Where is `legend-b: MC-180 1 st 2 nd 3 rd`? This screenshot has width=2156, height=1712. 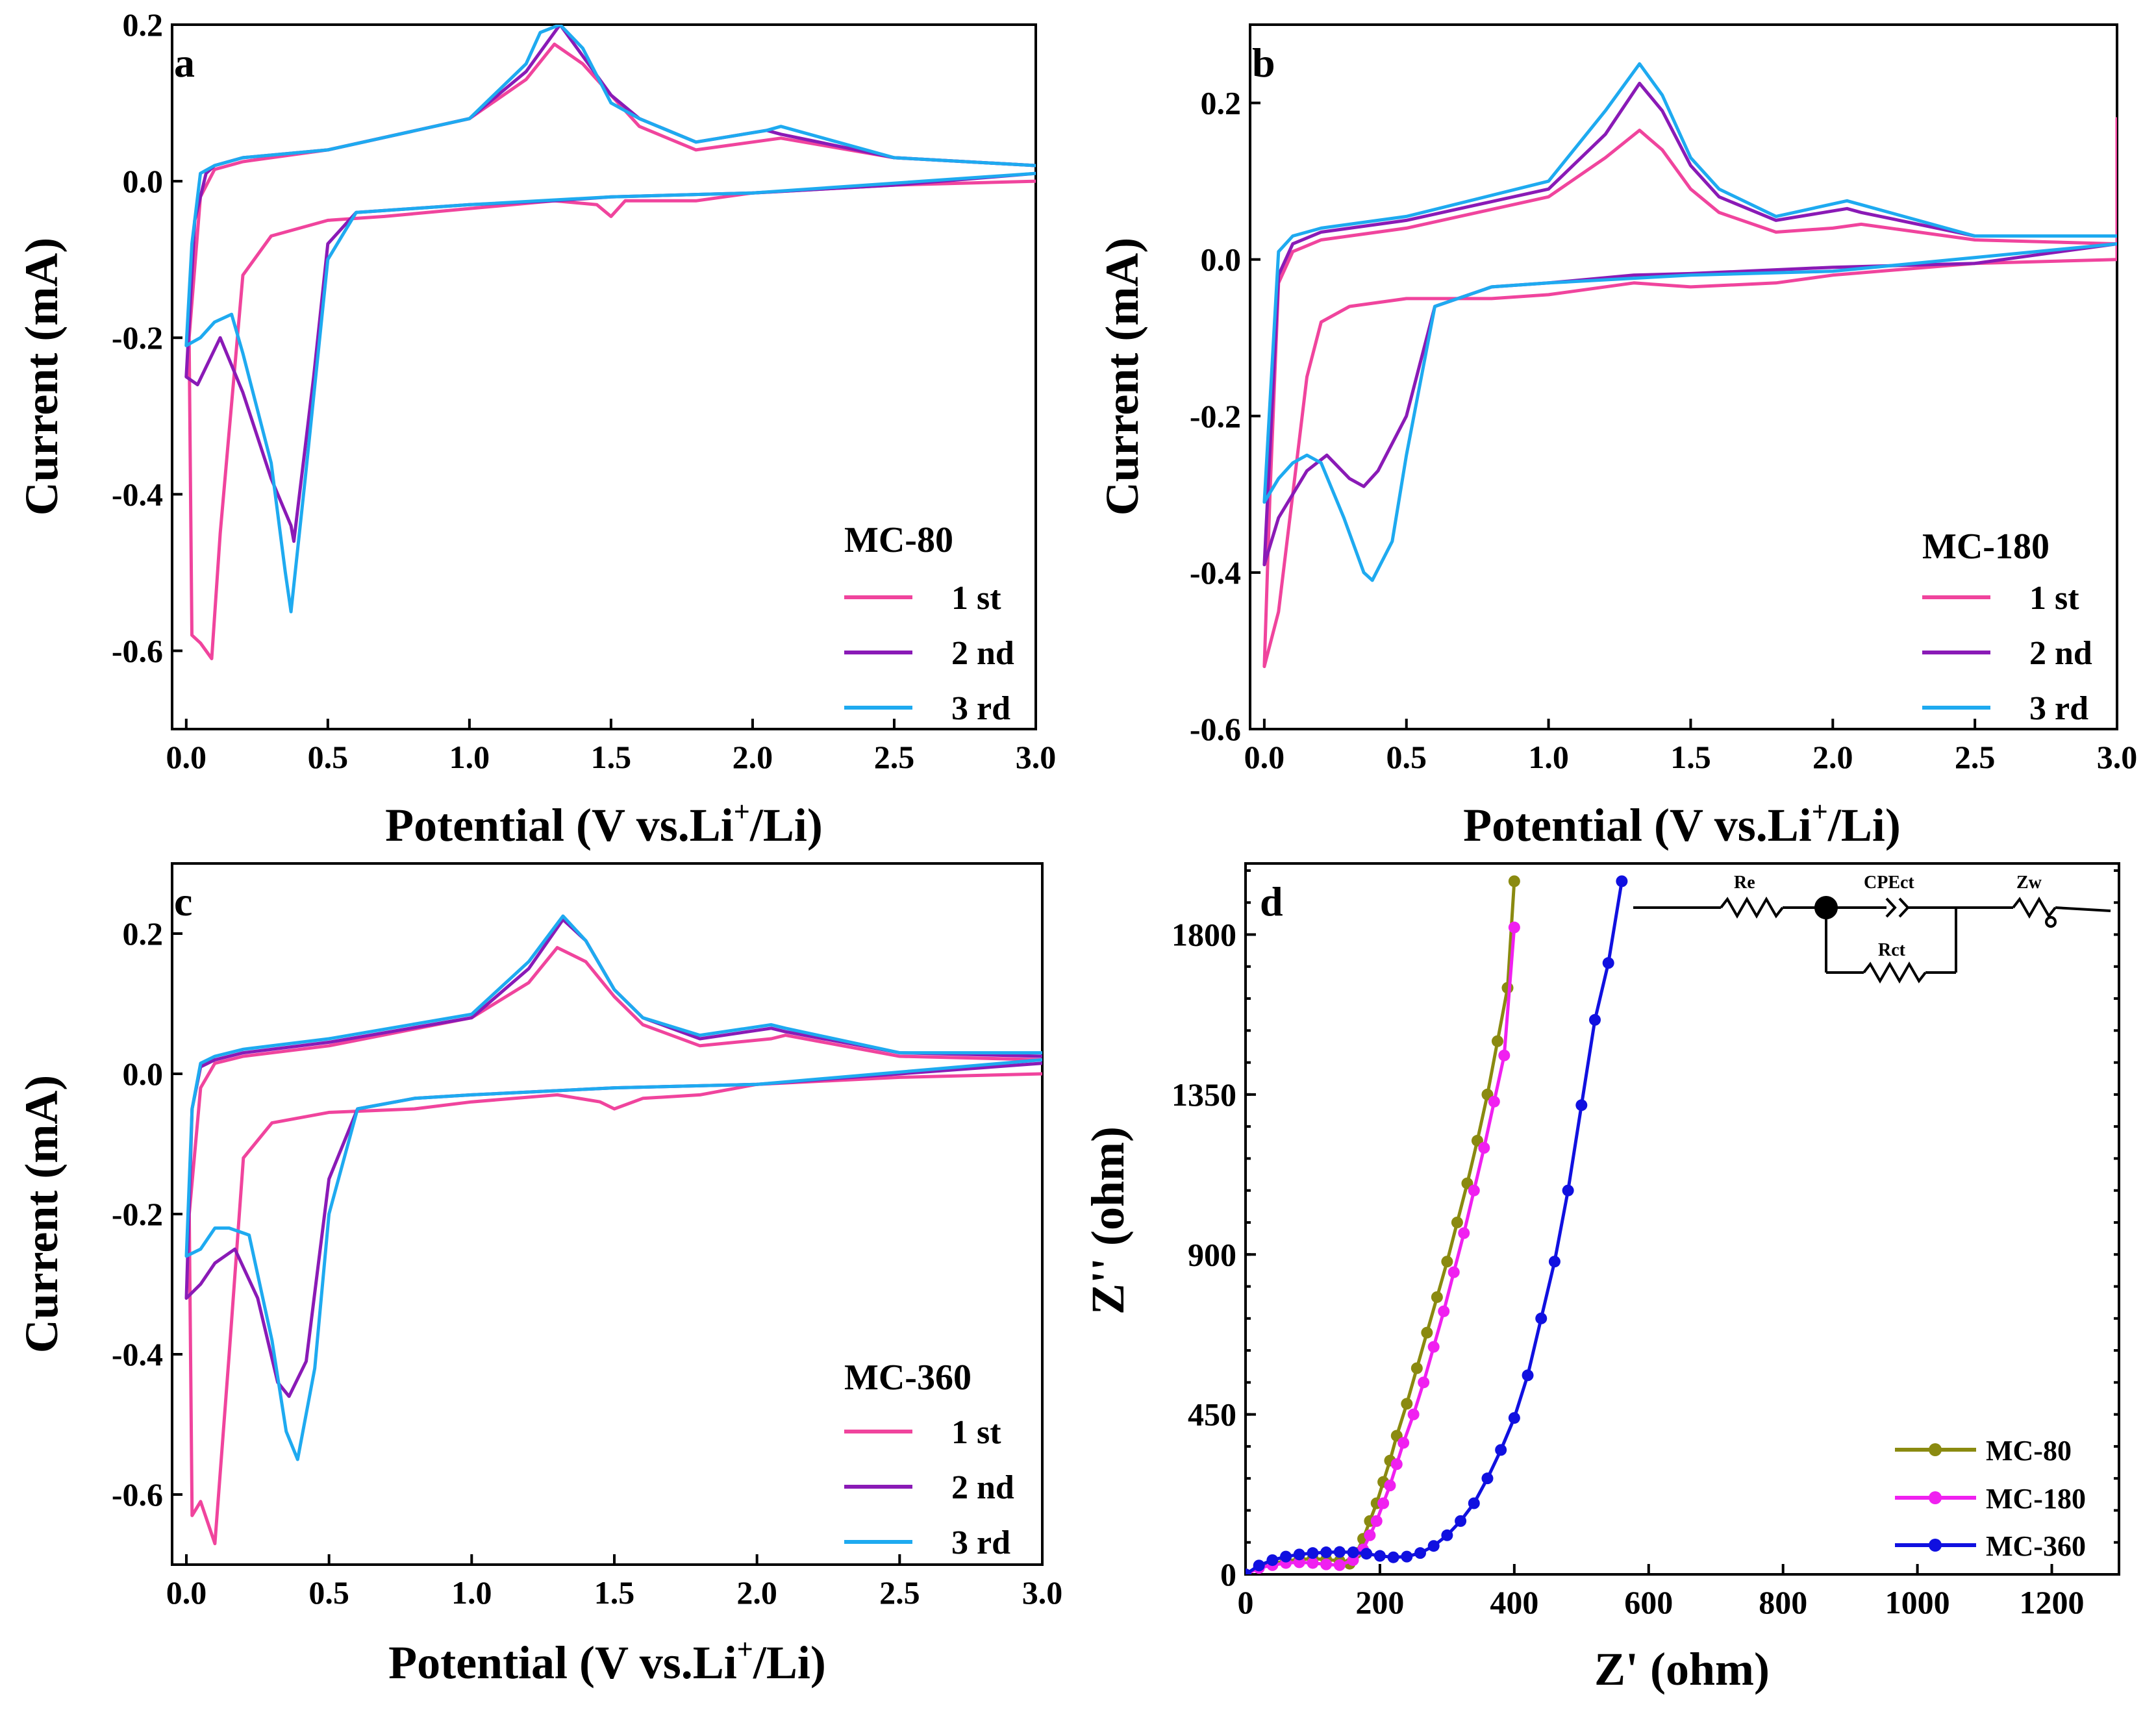 legend-b: MC-180 1 st 2 nd 3 rd is located at coordinates (2007, 627).